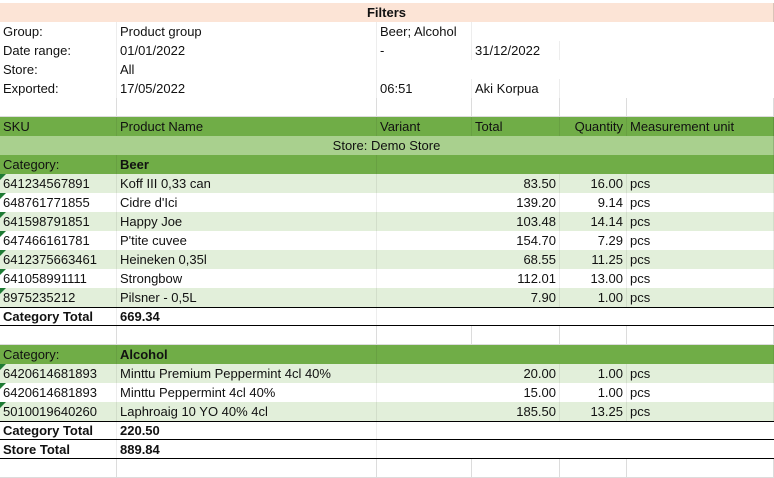 This screenshot has height=478, width=774. Describe the element at coordinates (516, 126) in the screenshot. I see `column-header: Total` at that location.